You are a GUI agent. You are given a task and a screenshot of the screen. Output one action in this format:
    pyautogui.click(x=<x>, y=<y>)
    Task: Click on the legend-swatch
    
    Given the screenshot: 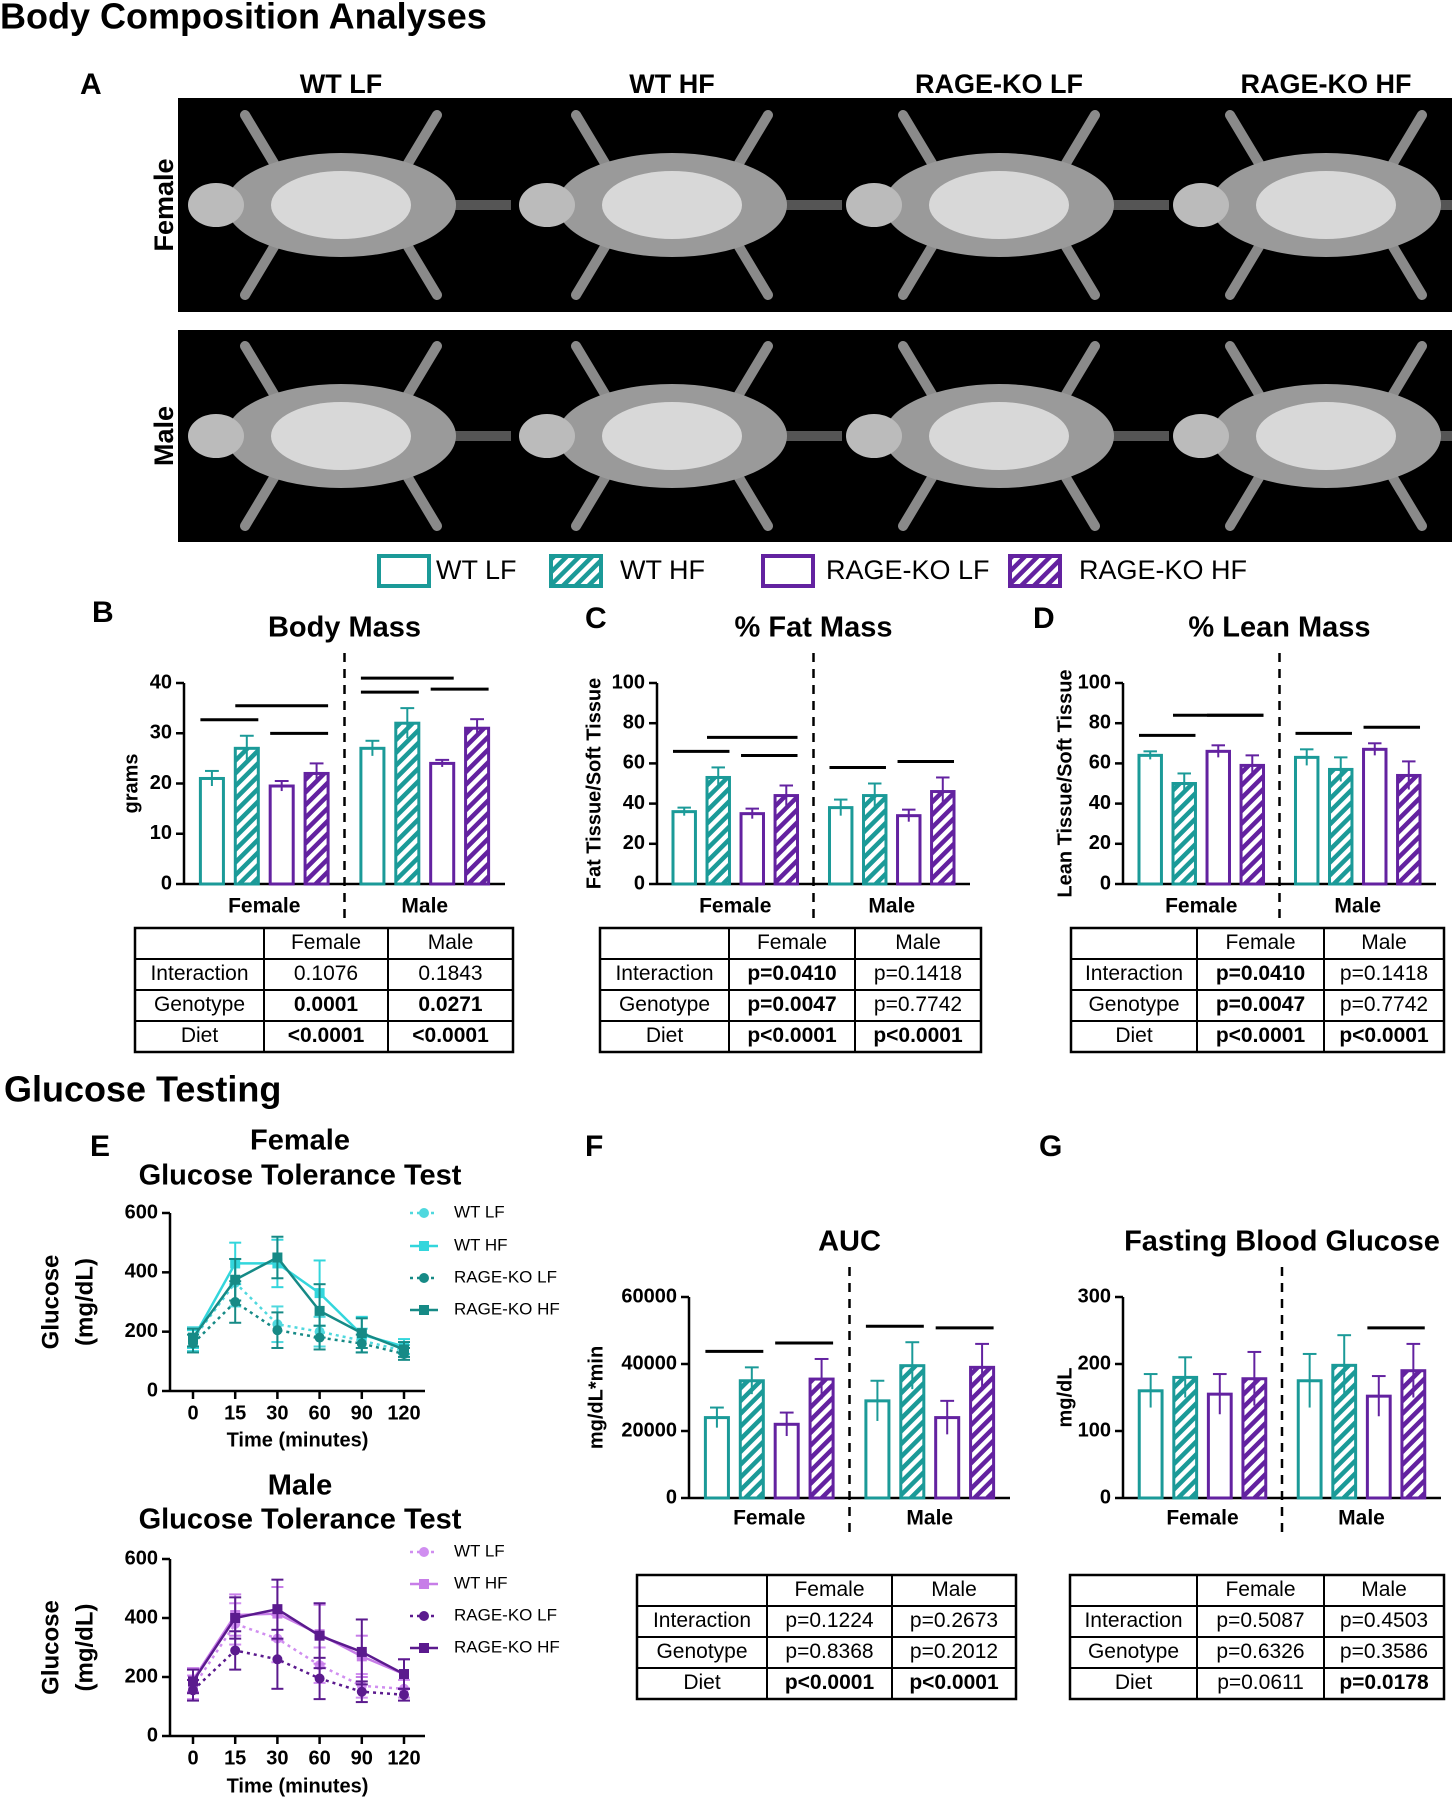 What is the action you would take?
    pyautogui.click(x=1035, y=571)
    